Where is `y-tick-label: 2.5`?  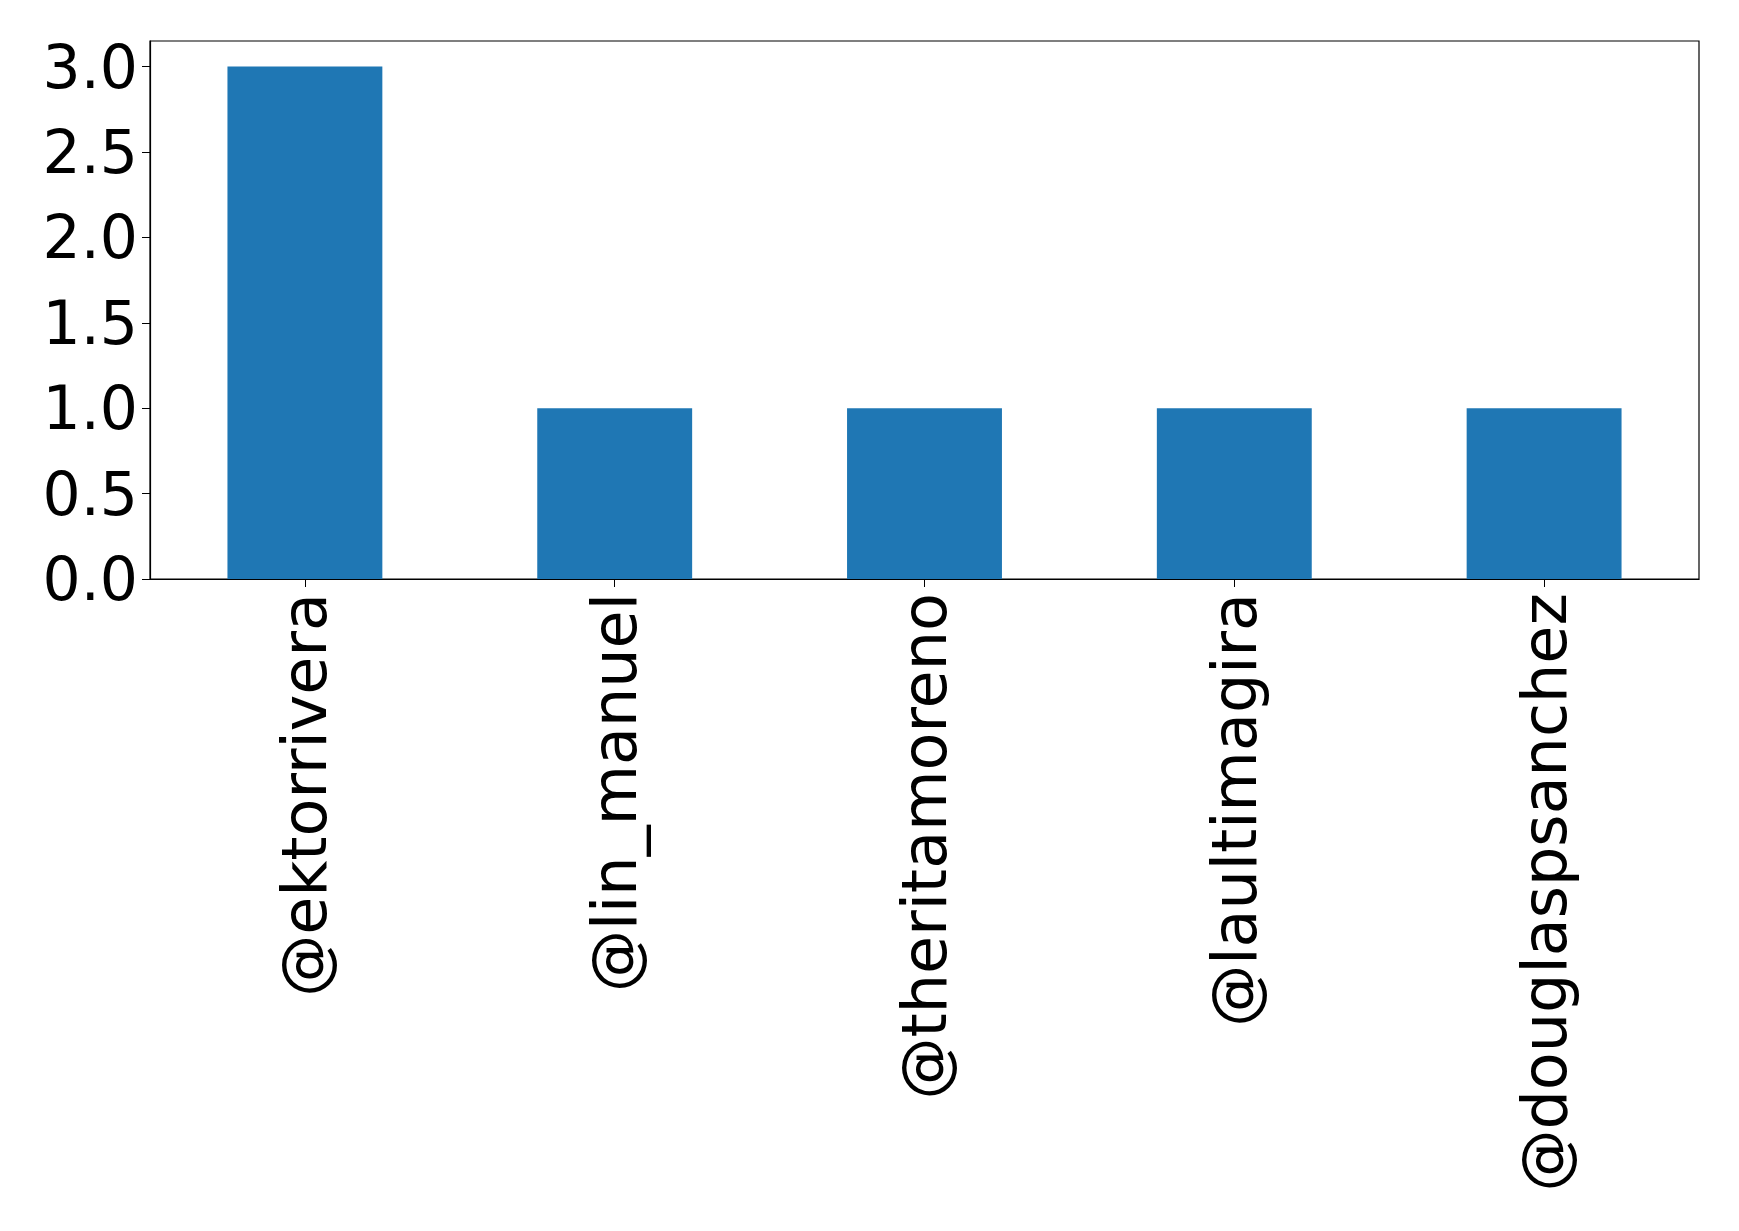 y-tick-label: 2.5 is located at coordinates (90, 152).